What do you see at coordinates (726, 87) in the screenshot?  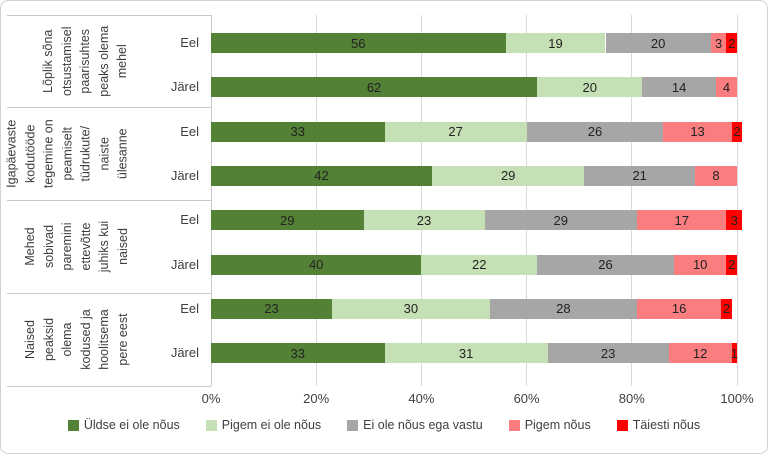 I see `bar-segment: 4` at bounding box center [726, 87].